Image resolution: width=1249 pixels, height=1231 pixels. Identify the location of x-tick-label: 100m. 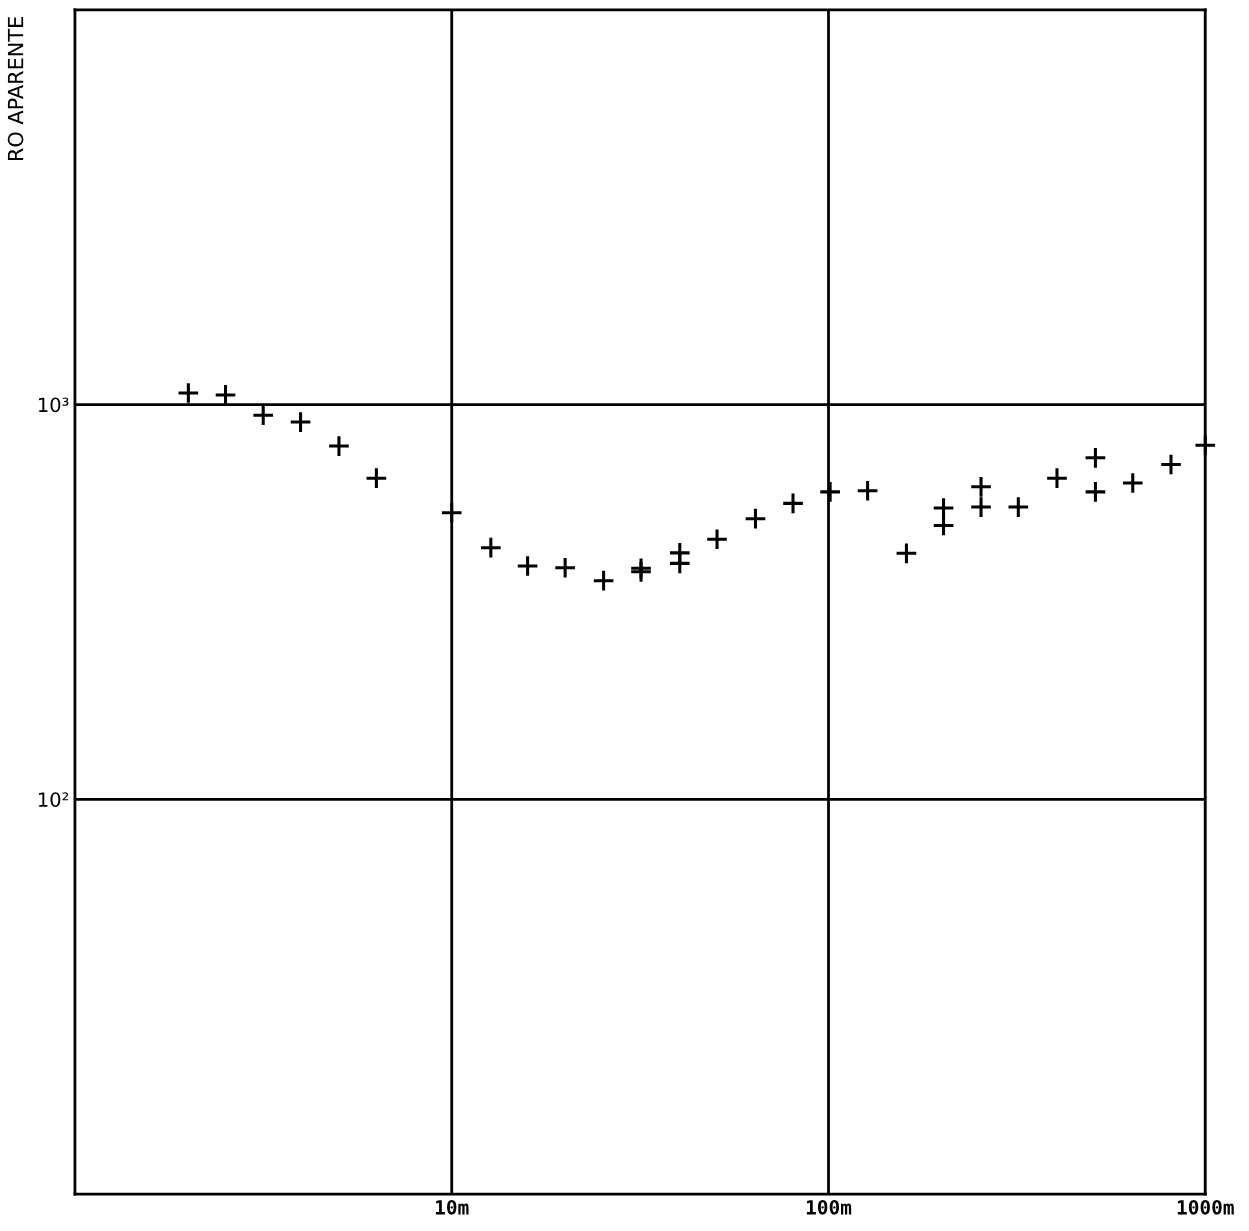
(829, 1207).